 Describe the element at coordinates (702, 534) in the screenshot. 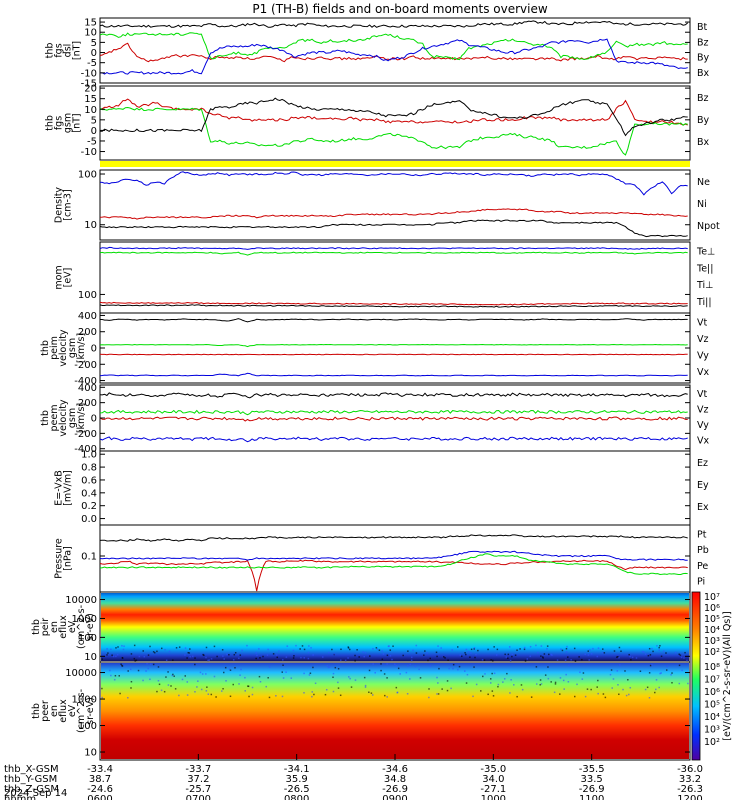

I see `legend-Pt: Pt` at that location.